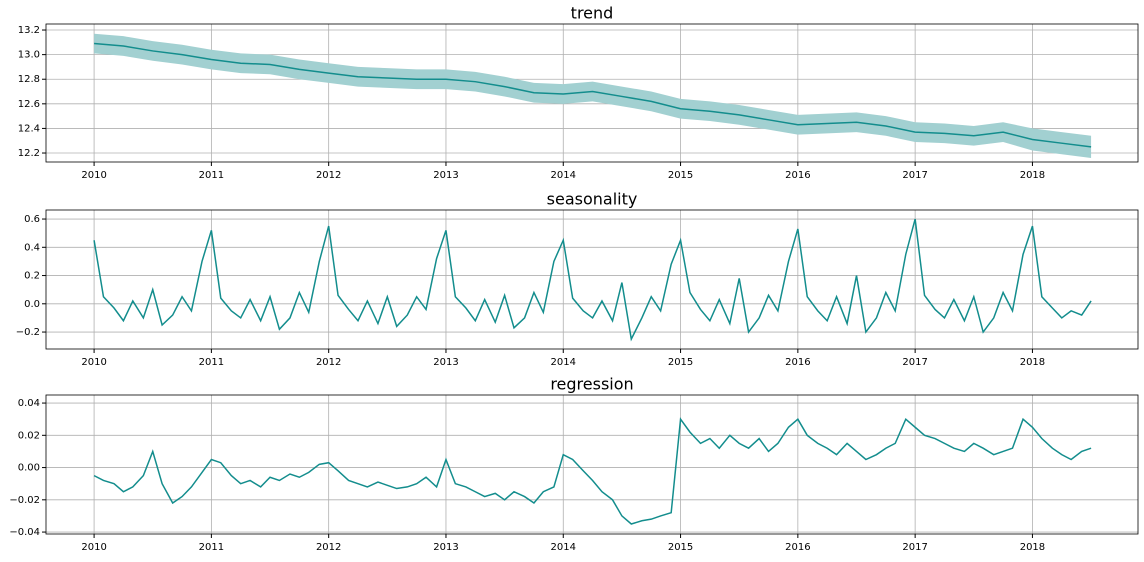 The image size is (1144, 562). Describe the element at coordinates (592, 199) in the screenshot. I see `panel-title: seasonality` at that location.